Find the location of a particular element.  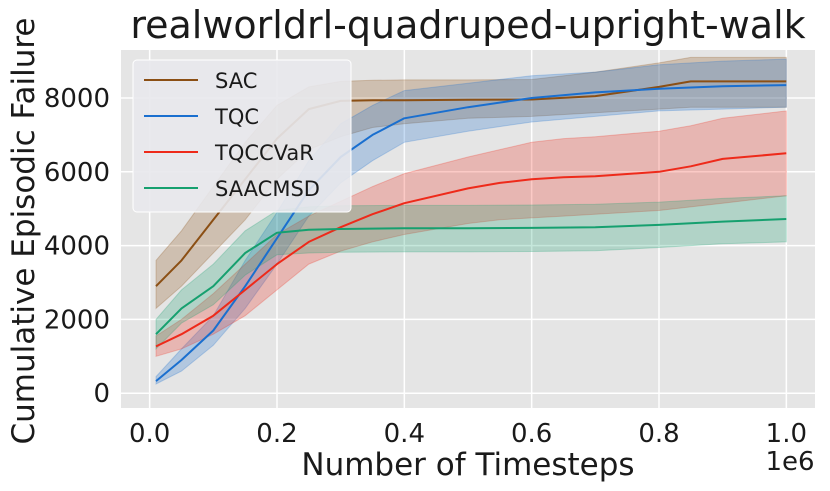

x-axis-offset-label: 1e6 is located at coordinates (789, 462).